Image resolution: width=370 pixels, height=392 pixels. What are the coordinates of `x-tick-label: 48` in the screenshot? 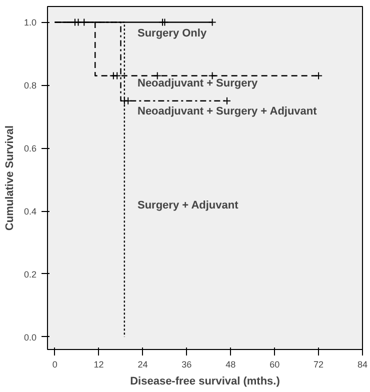 It's located at (231, 365).